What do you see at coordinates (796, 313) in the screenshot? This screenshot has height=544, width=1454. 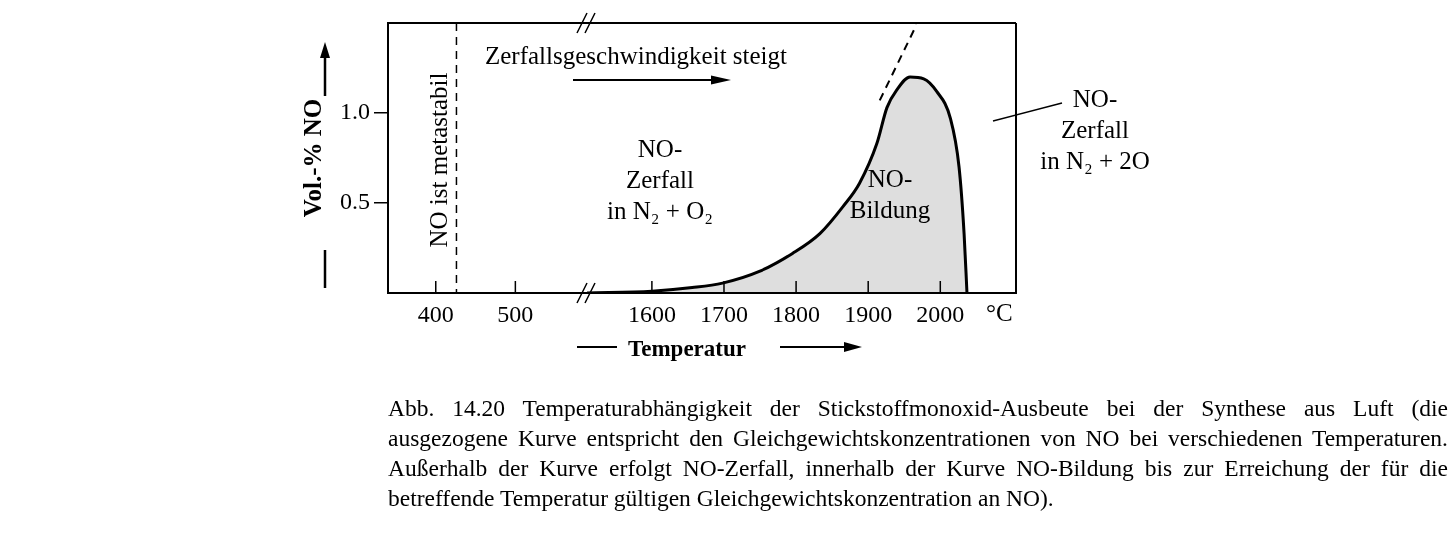 I see `x-tick-label: 1800` at bounding box center [796, 313].